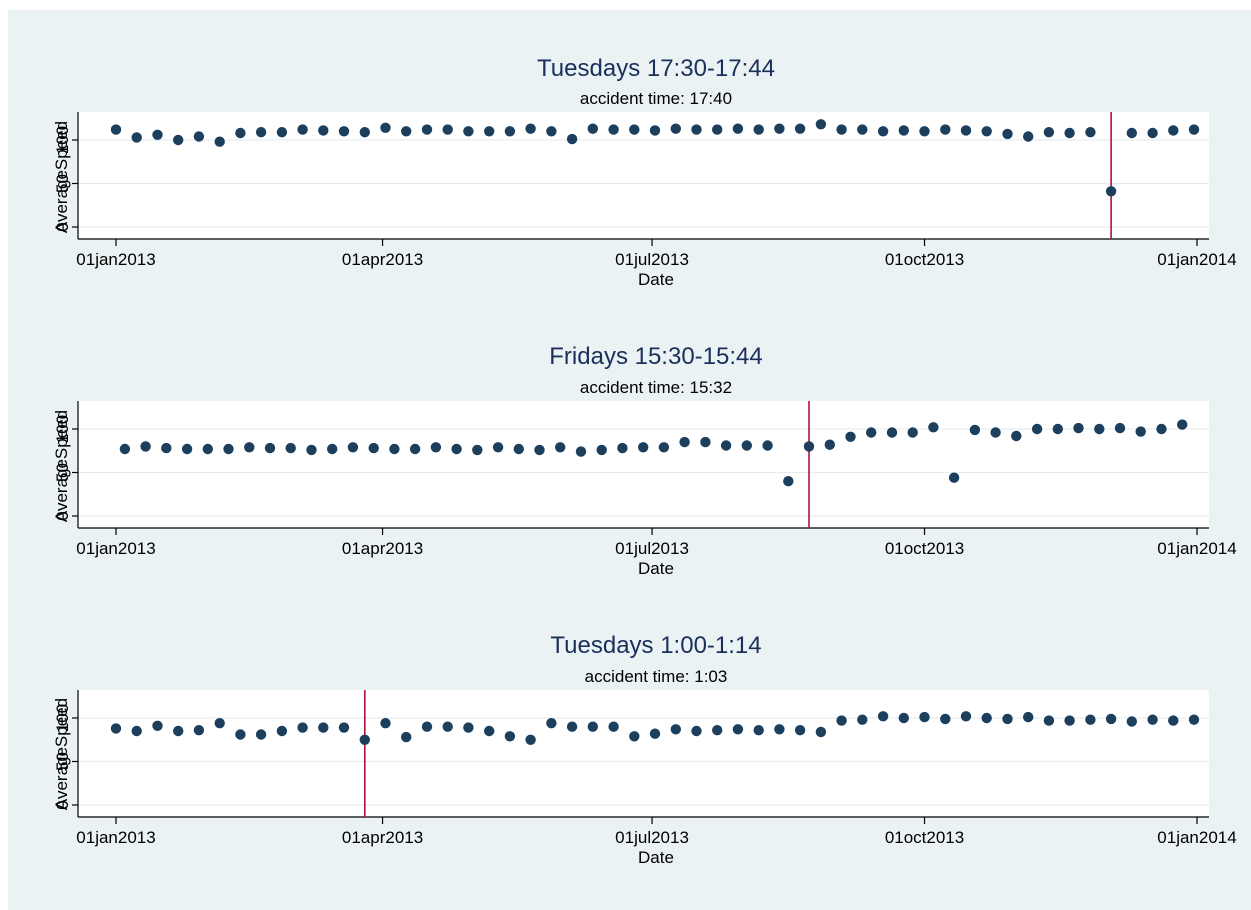  Describe the element at coordinates (115, 837) in the screenshot. I see `x-tick-label: 01jan2013` at that location.